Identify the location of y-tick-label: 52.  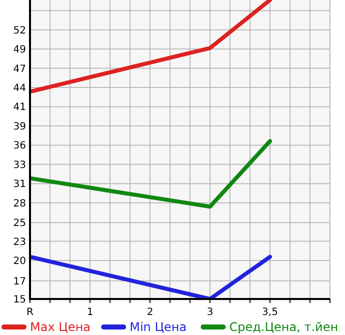
(19, 30).